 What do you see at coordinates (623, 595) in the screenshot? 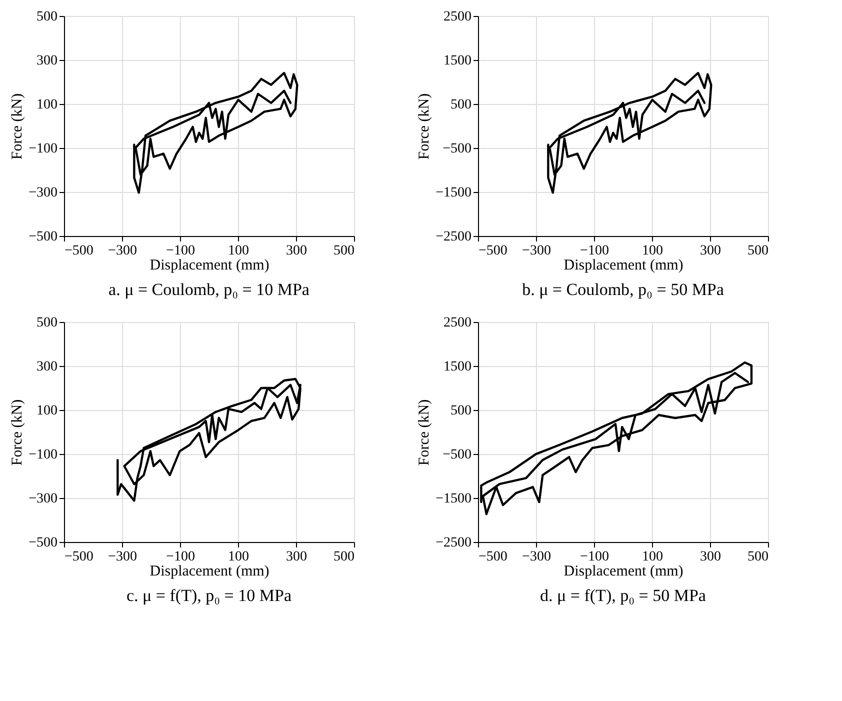
I see `text: d. μ = f(T), p₀ = 50 MPa` at bounding box center [623, 595].